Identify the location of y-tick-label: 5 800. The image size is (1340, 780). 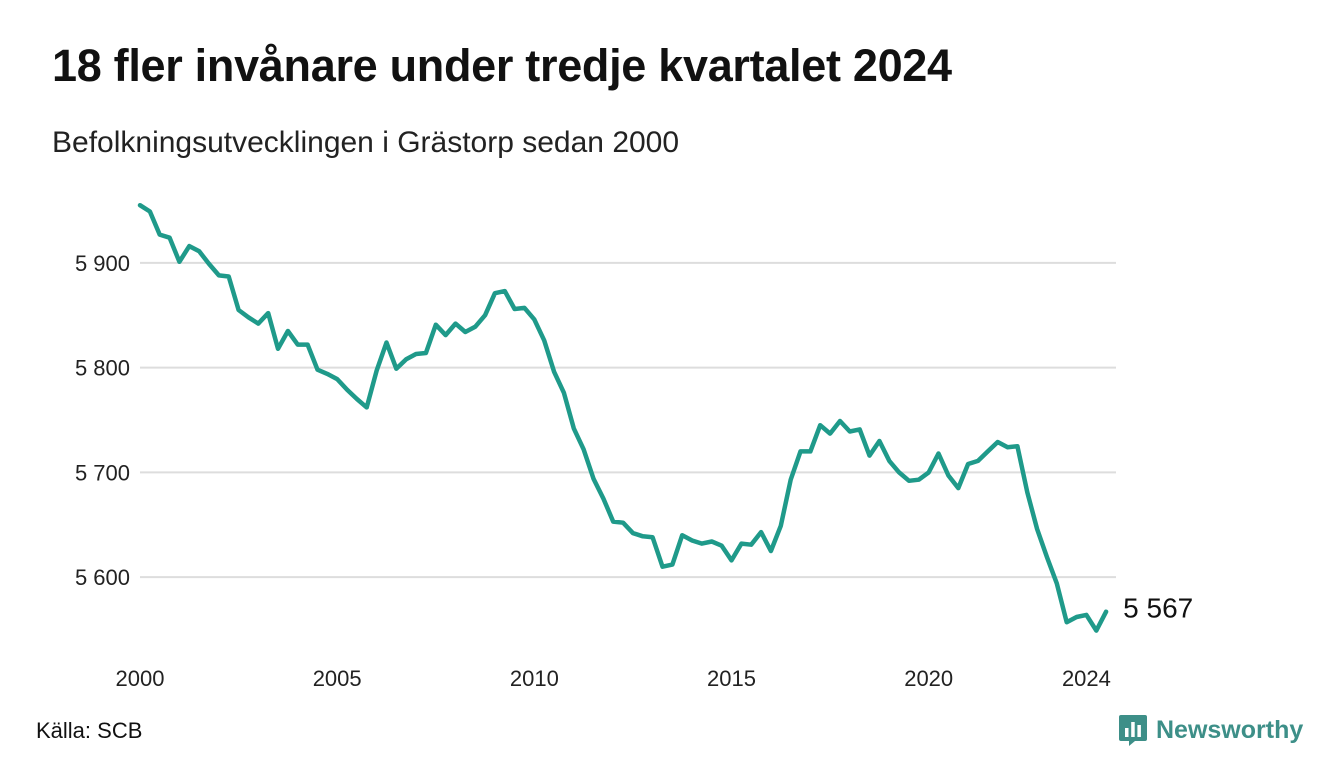
(102, 368).